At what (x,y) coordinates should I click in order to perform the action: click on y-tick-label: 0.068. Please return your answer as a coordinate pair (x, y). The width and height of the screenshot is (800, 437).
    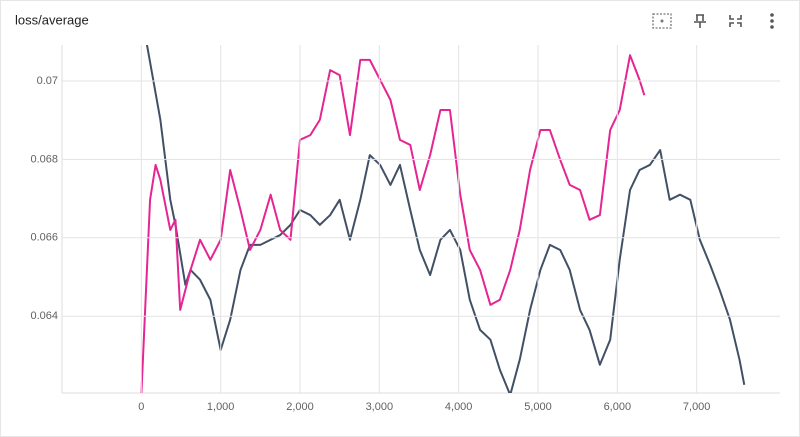
    Looking at the image, I should click on (44, 159).